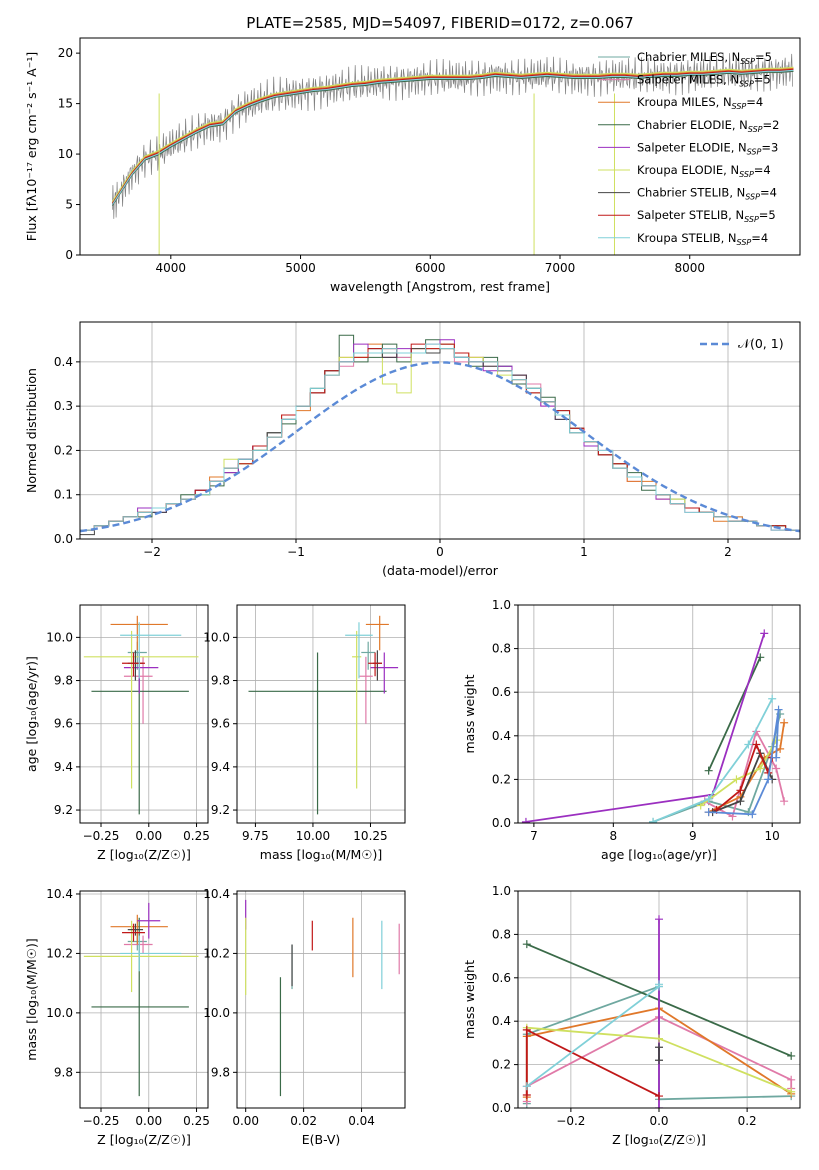  What do you see at coordinates (689, 268) in the screenshot?
I see `x-tick-label: 8000` at bounding box center [689, 268].